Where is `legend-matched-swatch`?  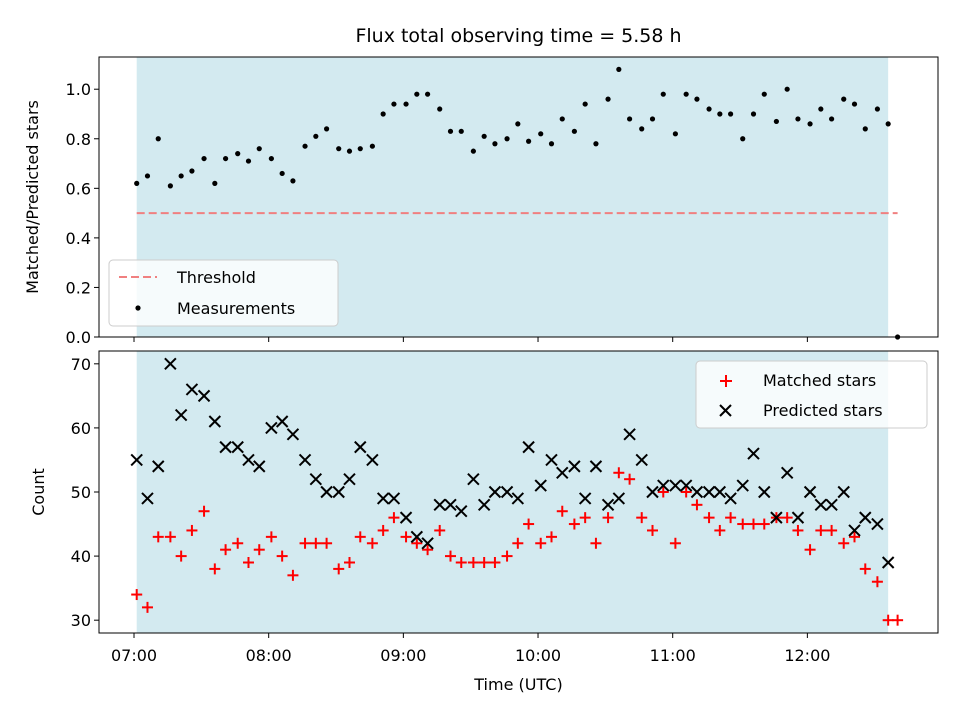 legend-matched-swatch is located at coordinates (726, 381).